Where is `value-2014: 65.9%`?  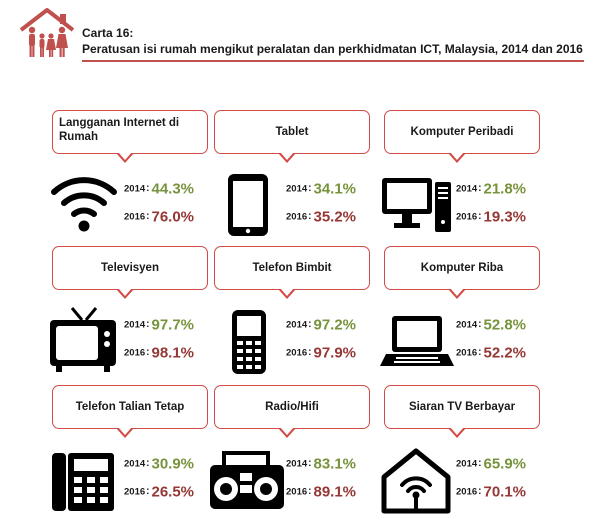 value-2014: 65.9% is located at coordinates (505, 464).